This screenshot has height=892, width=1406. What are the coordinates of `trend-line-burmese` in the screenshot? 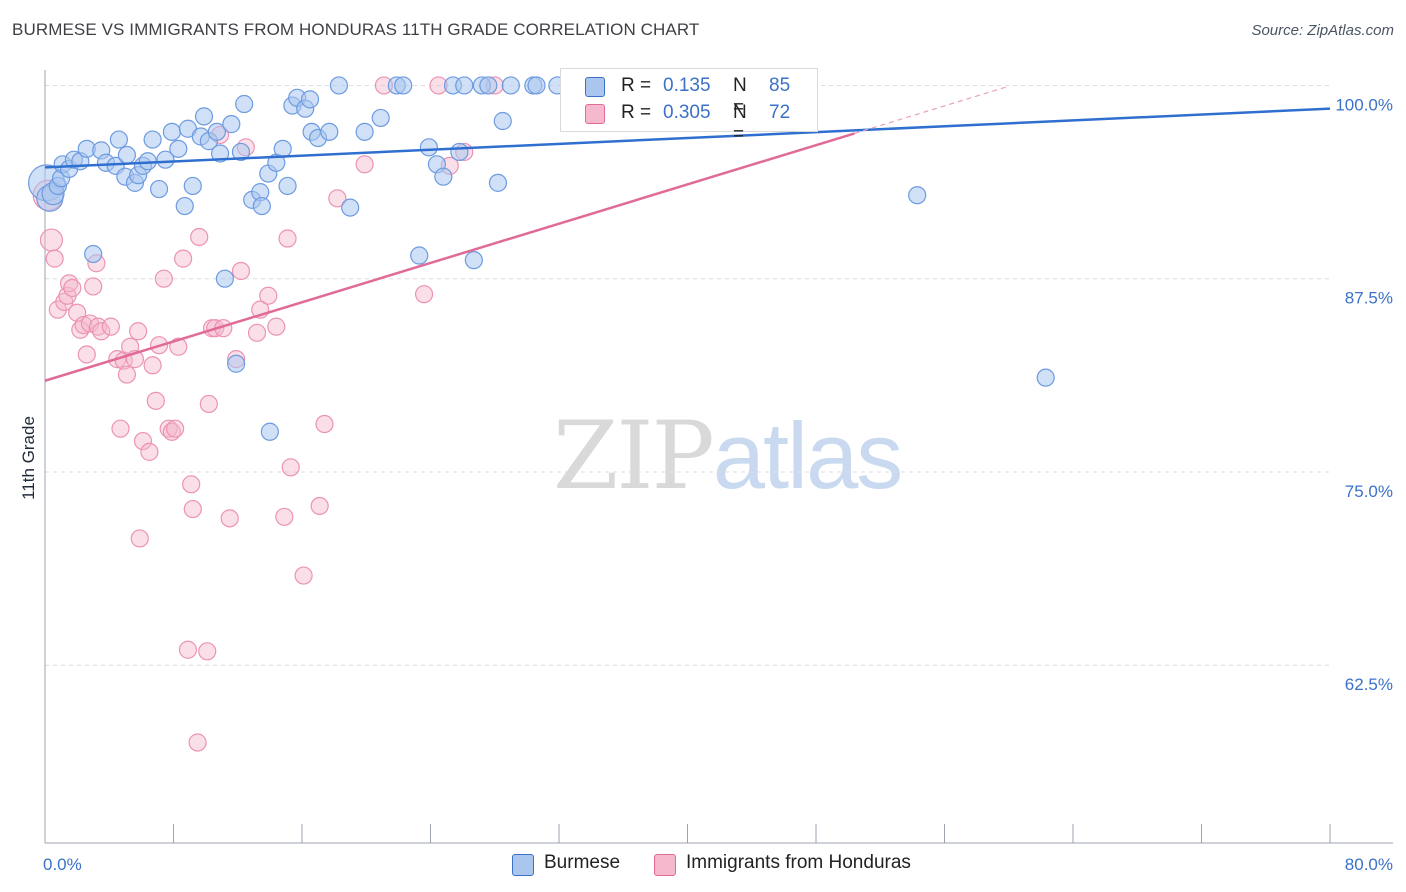 It's located at (687, 138).